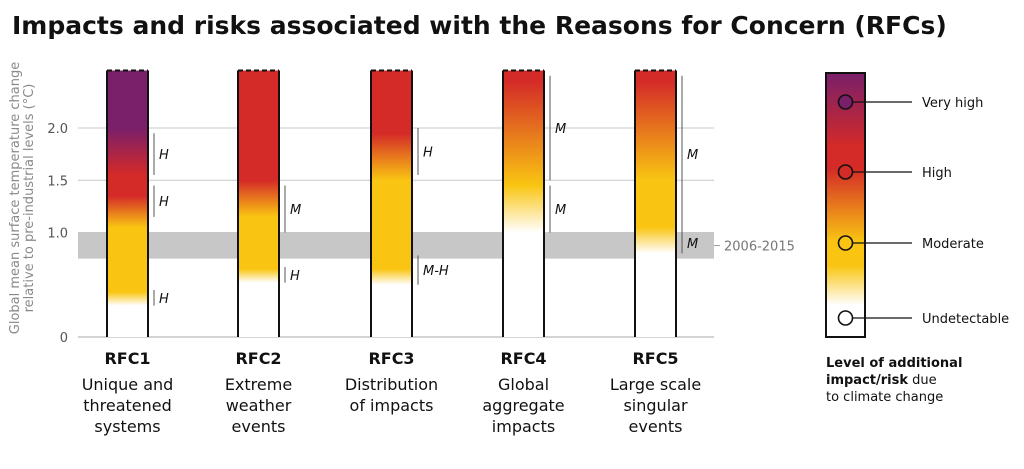 The height and width of the screenshot is (469, 1024). What do you see at coordinates (937, 173) in the screenshot?
I see `legend-level-label: High` at bounding box center [937, 173].